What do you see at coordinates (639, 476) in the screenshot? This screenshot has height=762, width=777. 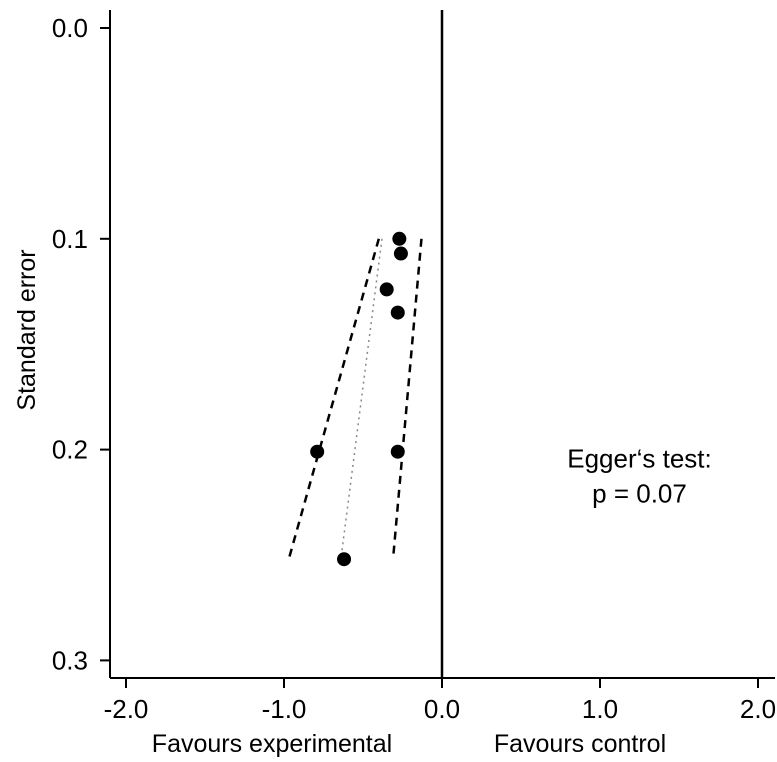 I see `egger-test-annotation: Egger‘s test: p = 0.07` at bounding box center [639, 476].